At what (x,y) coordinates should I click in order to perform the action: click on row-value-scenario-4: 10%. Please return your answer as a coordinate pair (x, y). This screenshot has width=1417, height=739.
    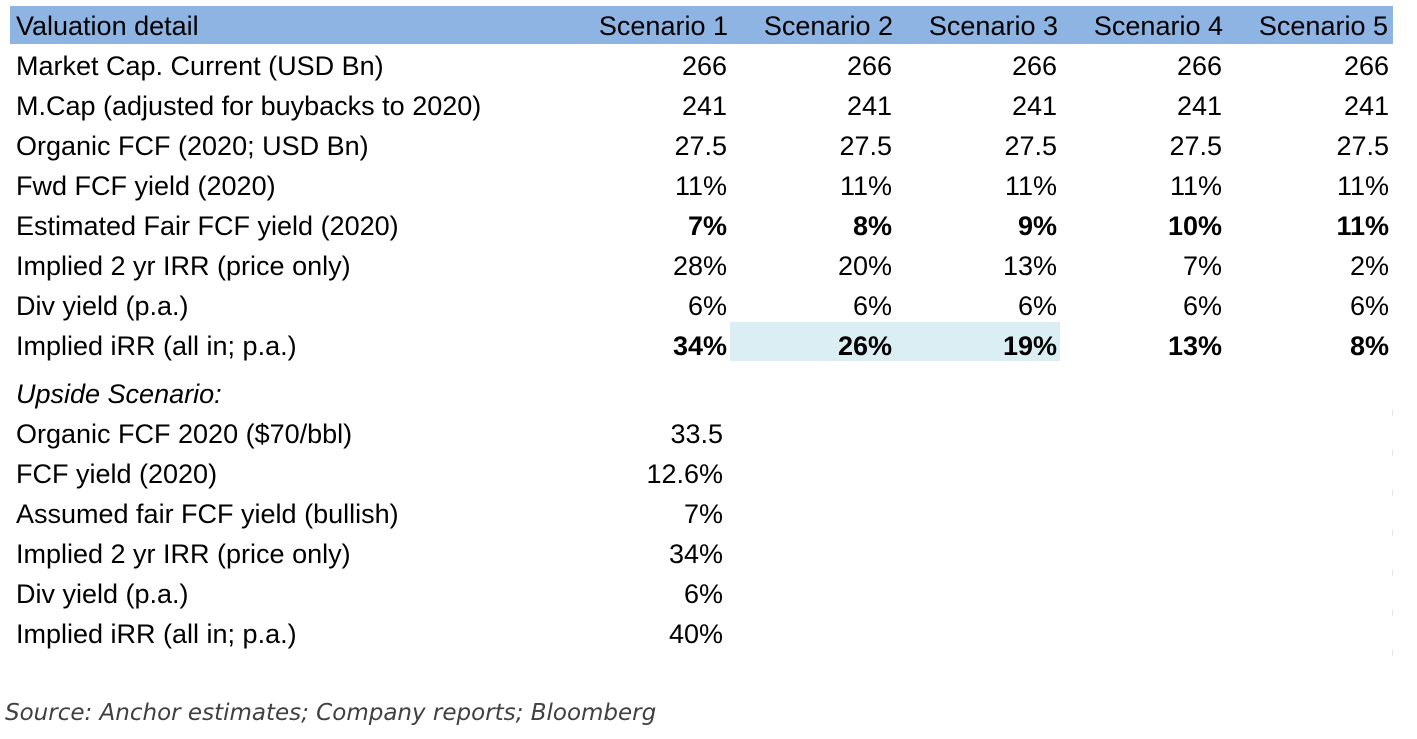
    Looking at the image, I should click on (1194, 226).